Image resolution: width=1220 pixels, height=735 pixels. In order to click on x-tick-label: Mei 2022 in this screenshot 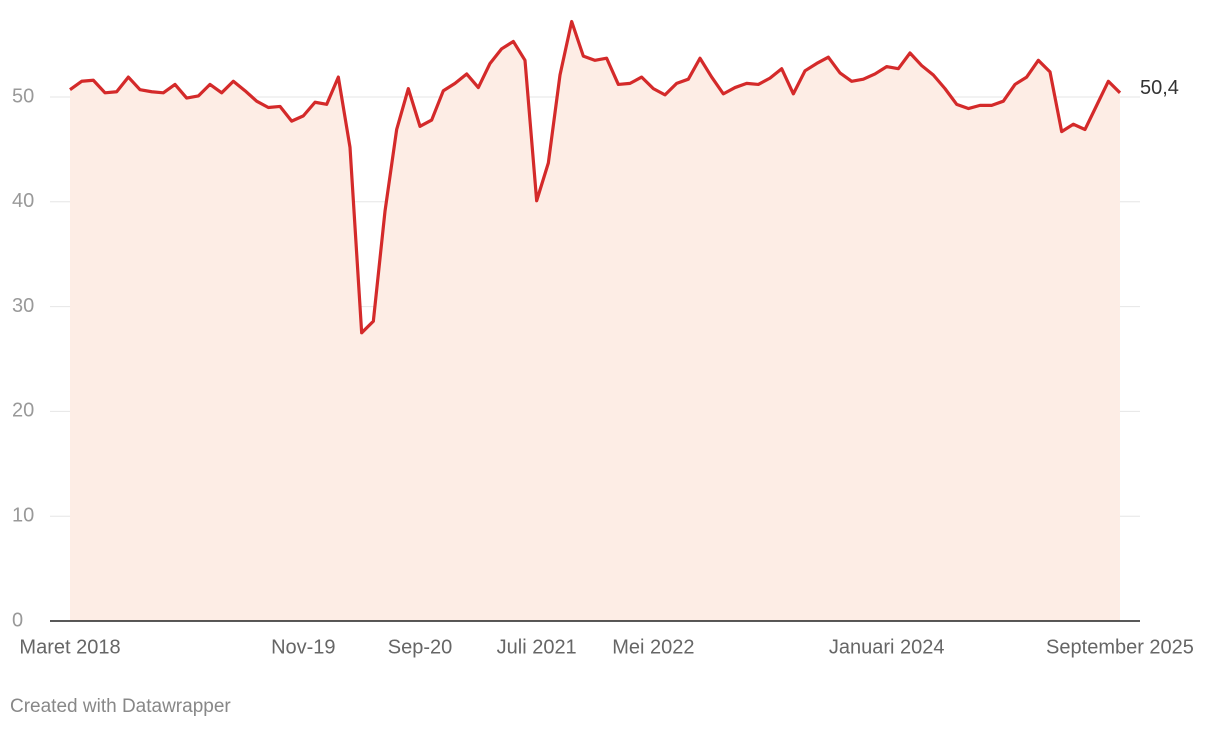, I will do `click(653, 647)`.